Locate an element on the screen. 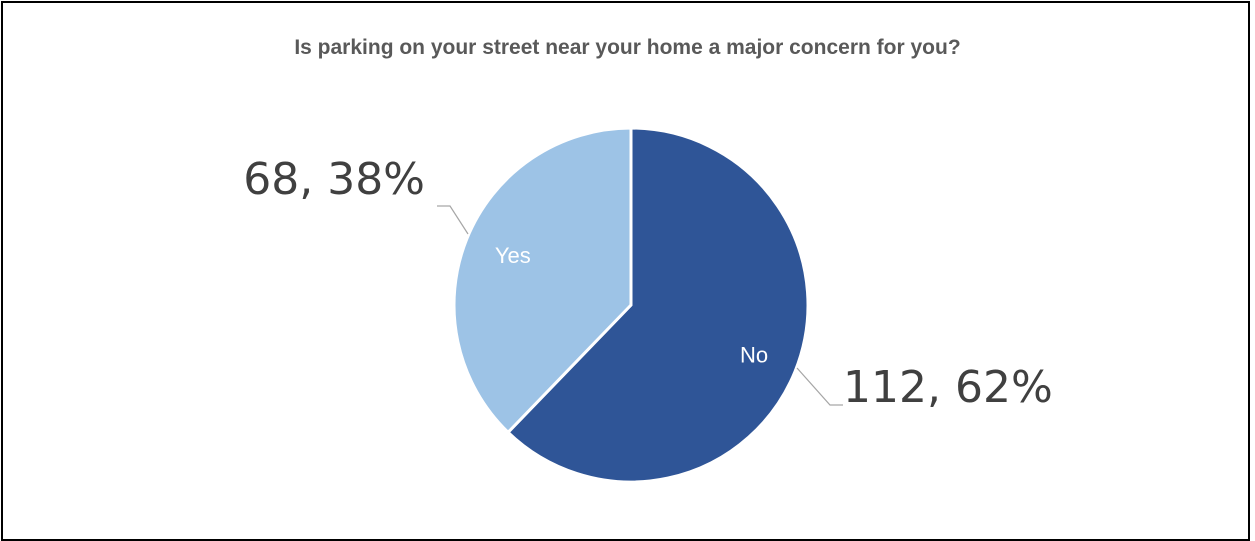  leader-lines is located at coordinates (640, 305).